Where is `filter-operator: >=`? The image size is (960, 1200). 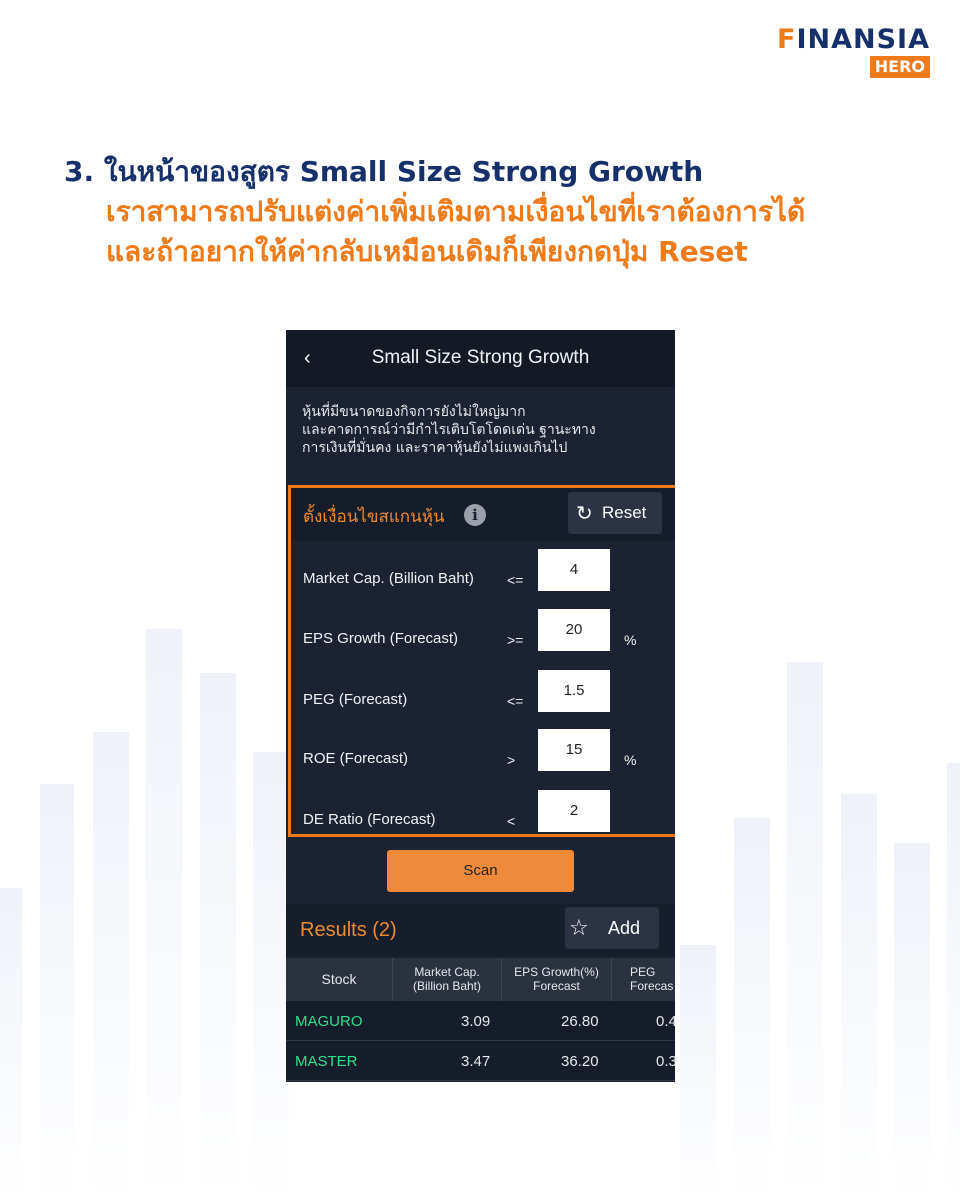 filter-operator: >= is located at coordinates (515, 640).